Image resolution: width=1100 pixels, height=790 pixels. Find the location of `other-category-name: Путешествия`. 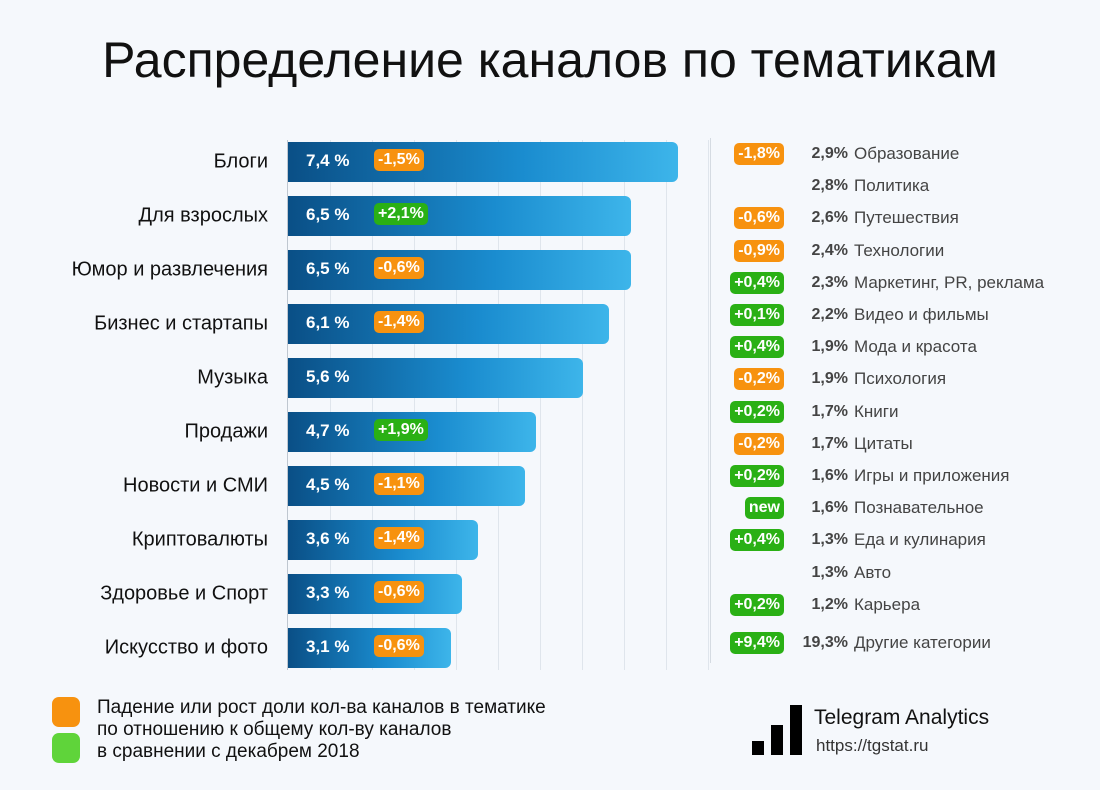

other-category-name: Путешествия is located at coordinates (906, 218).